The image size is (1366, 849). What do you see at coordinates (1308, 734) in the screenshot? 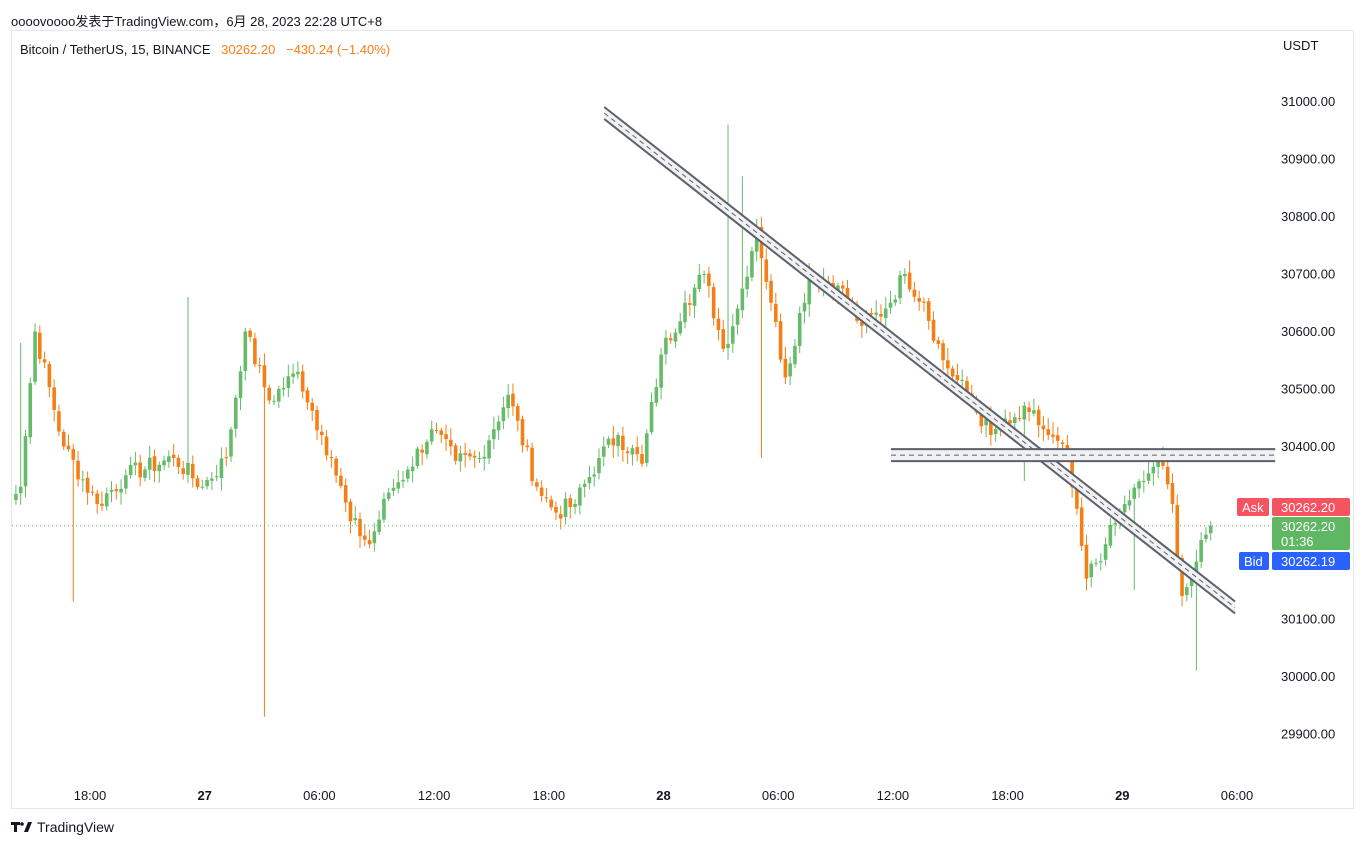
I see `price-tick-label: 29900.00` at bounding box center [1308, 734].